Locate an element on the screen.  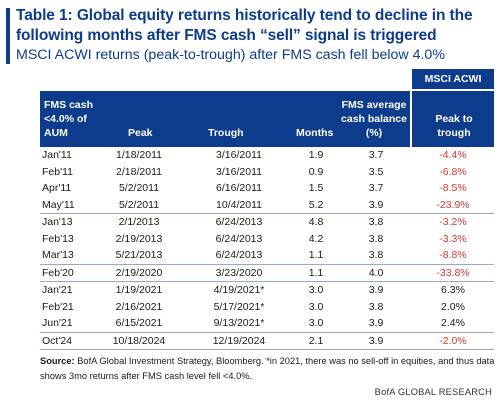
source-label: Source: is located at coordinates (57, 361).